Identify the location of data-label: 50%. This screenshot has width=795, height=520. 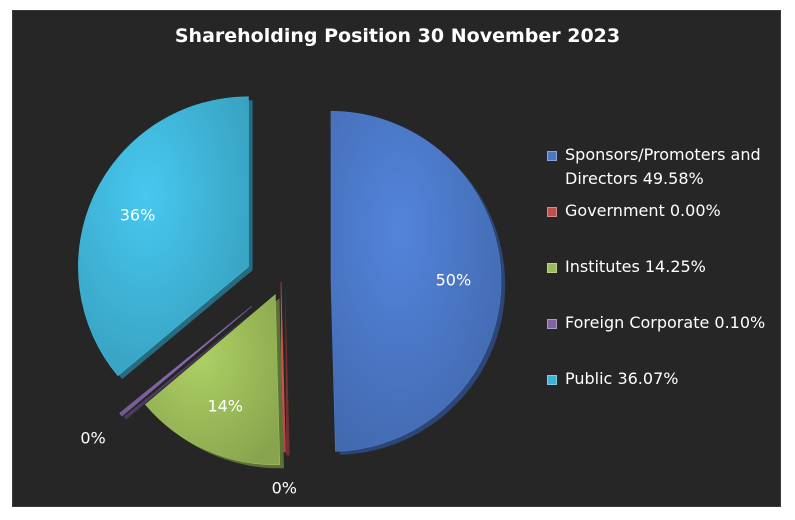
(453, 280).